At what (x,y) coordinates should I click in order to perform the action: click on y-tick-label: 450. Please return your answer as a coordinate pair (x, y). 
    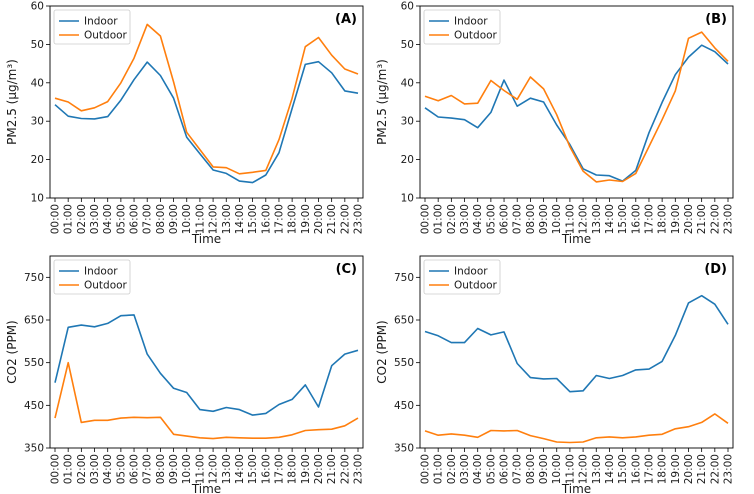
    Looking at the image, I should click on (34, 406).